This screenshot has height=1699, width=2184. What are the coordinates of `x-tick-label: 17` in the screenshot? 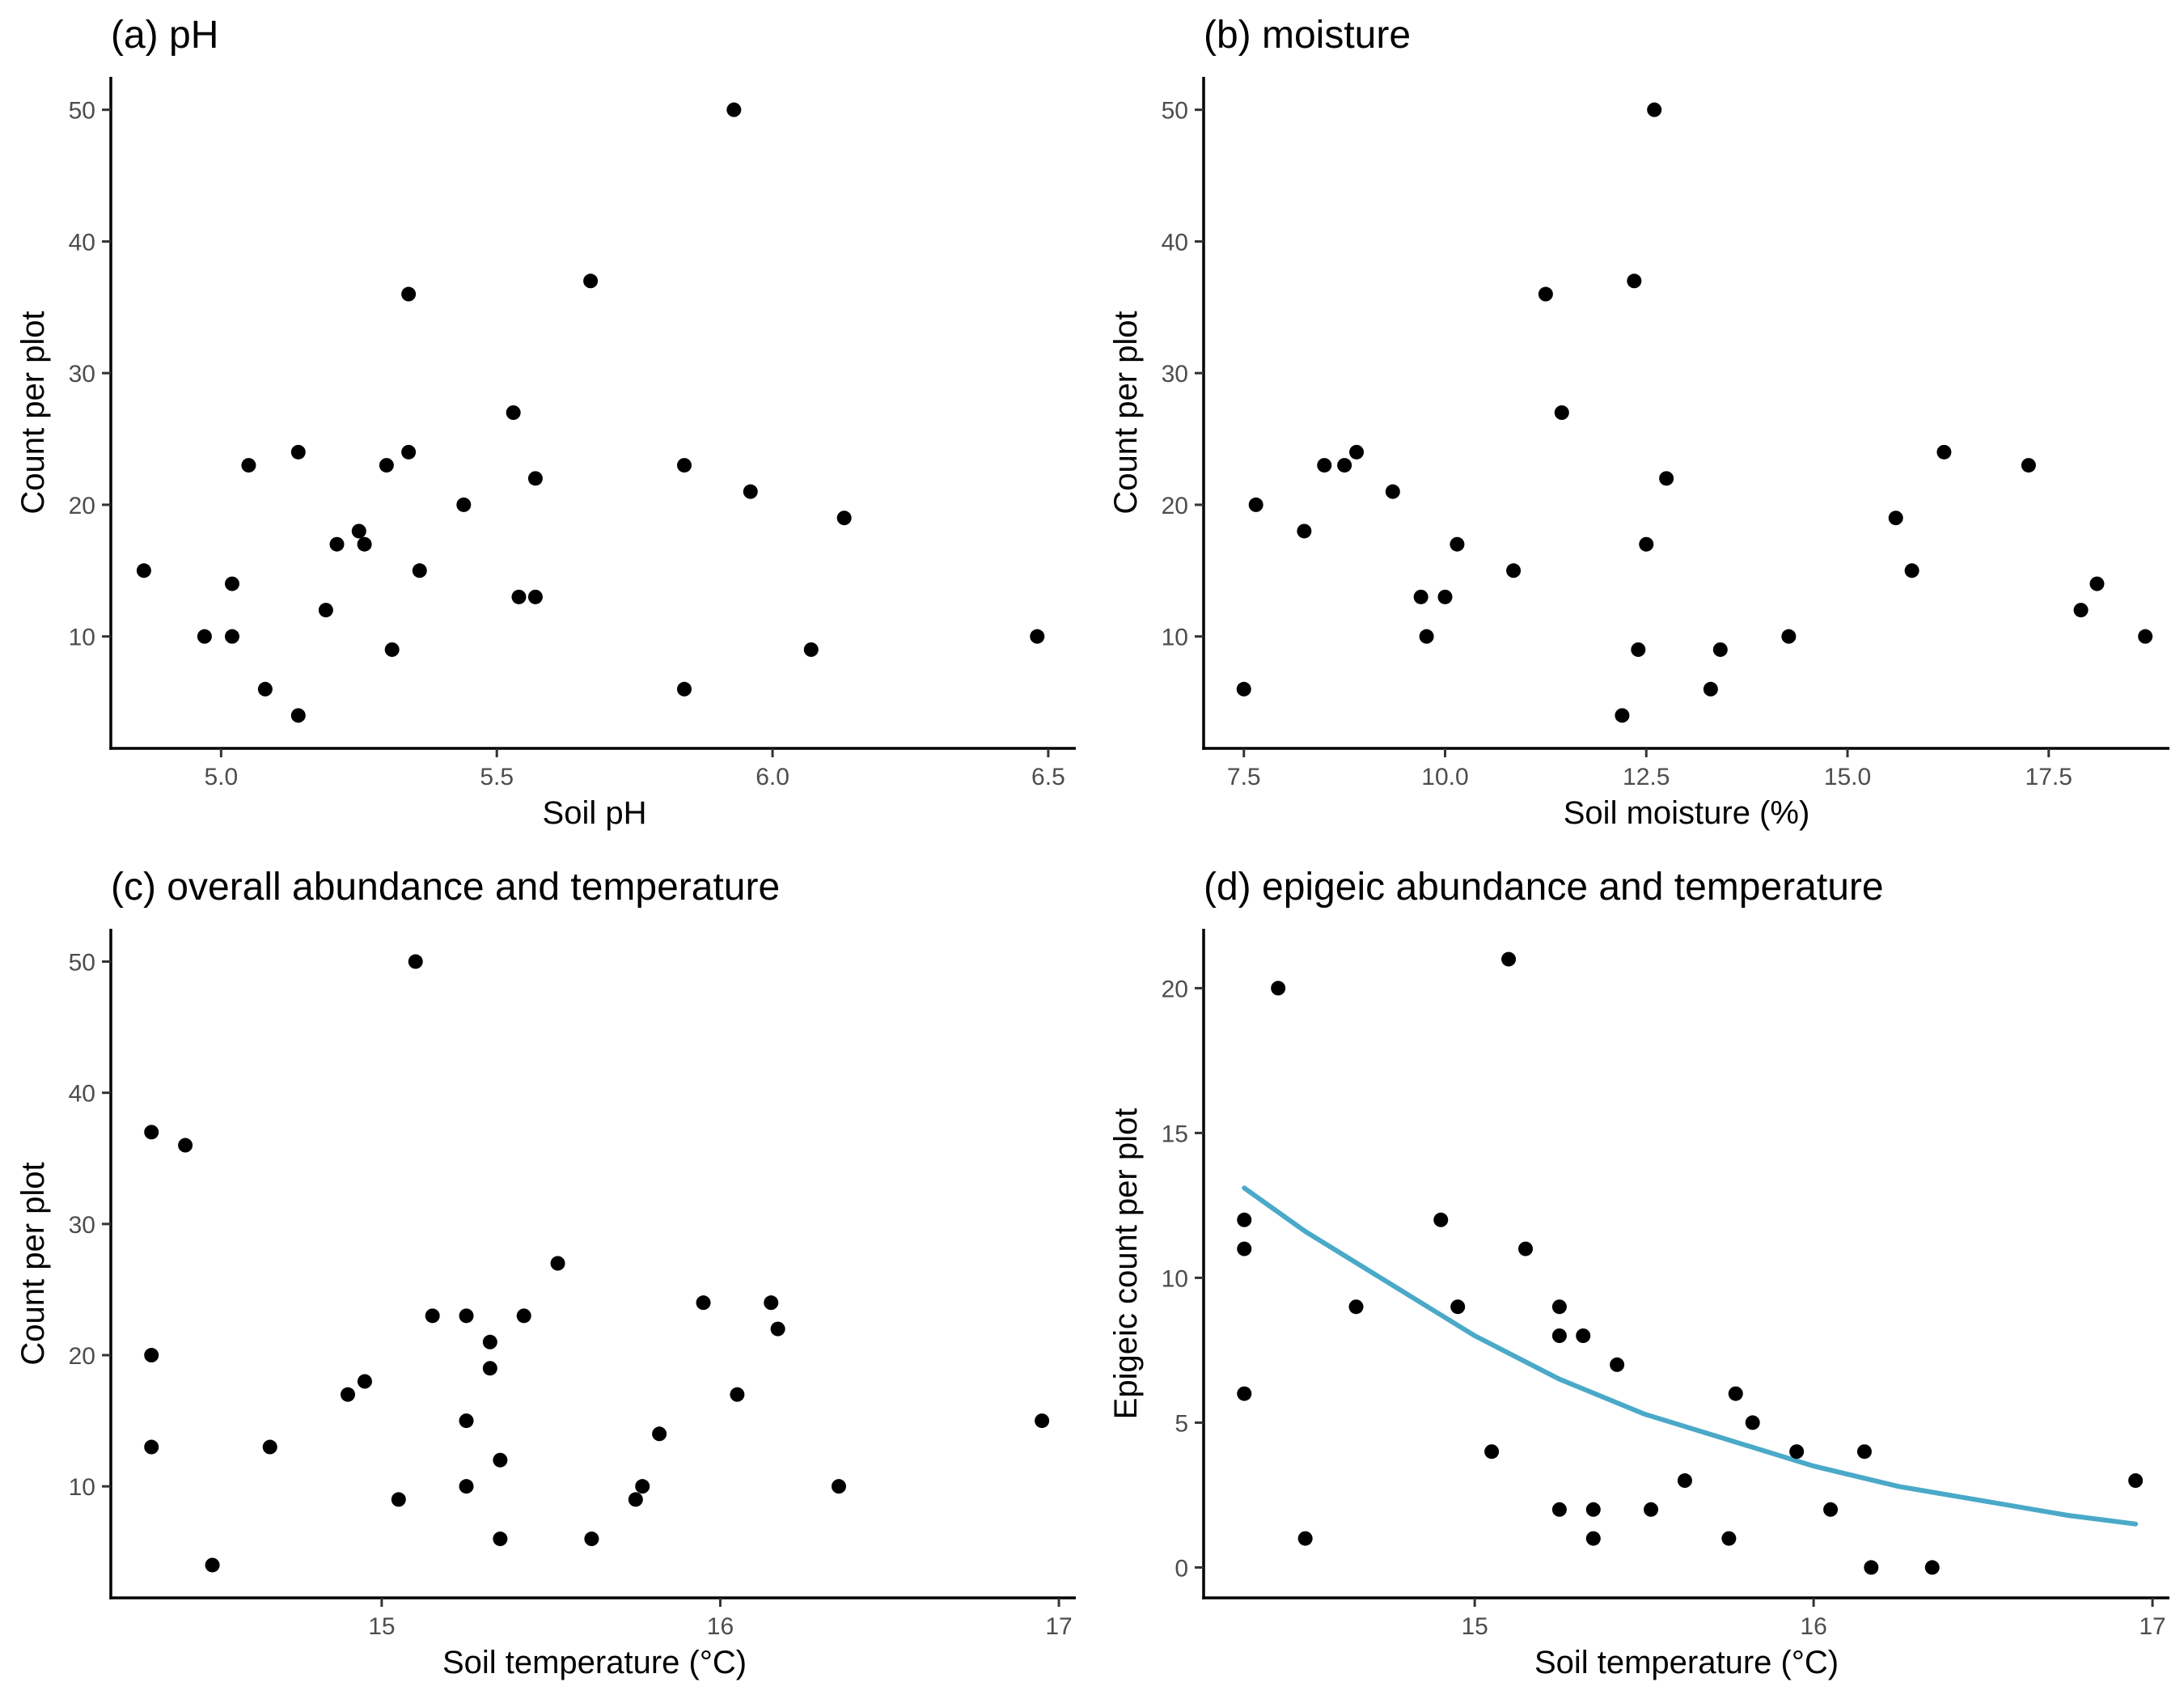 It's located at (2152, 1626).